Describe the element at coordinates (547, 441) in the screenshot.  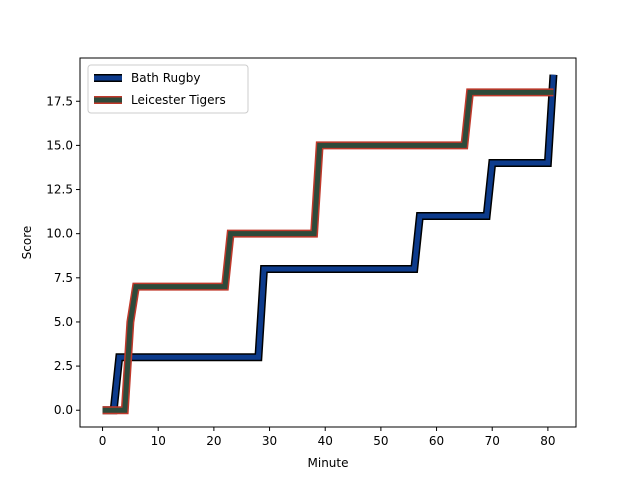
I see `x-tick-label: 80` at that location.